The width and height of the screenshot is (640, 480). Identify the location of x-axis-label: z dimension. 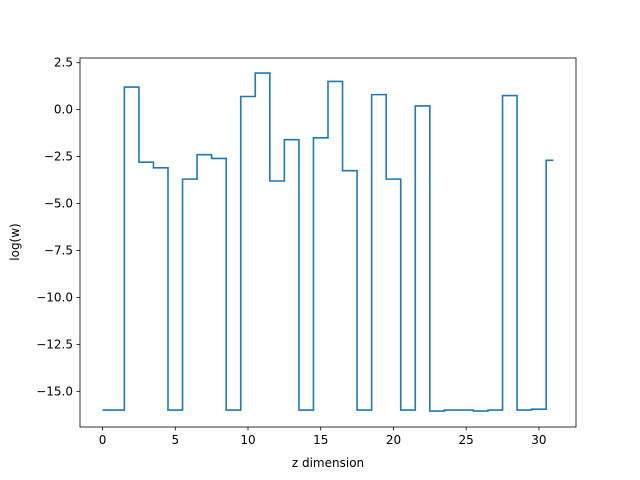
(328, 463).